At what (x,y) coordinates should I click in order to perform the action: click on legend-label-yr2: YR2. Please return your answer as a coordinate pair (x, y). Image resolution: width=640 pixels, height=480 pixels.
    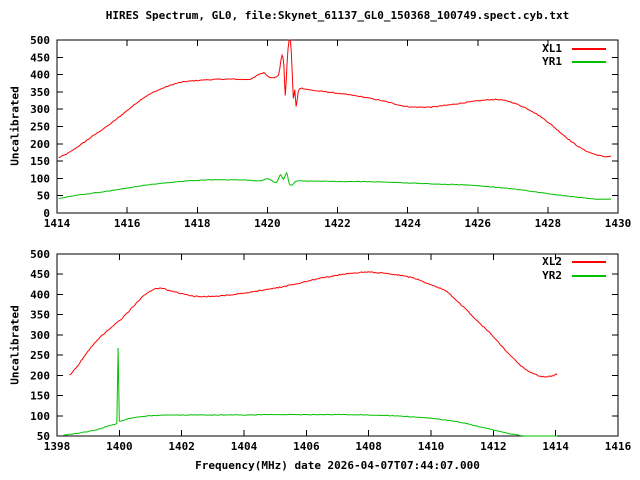
    Looking at the image, I should click on (552, 275).